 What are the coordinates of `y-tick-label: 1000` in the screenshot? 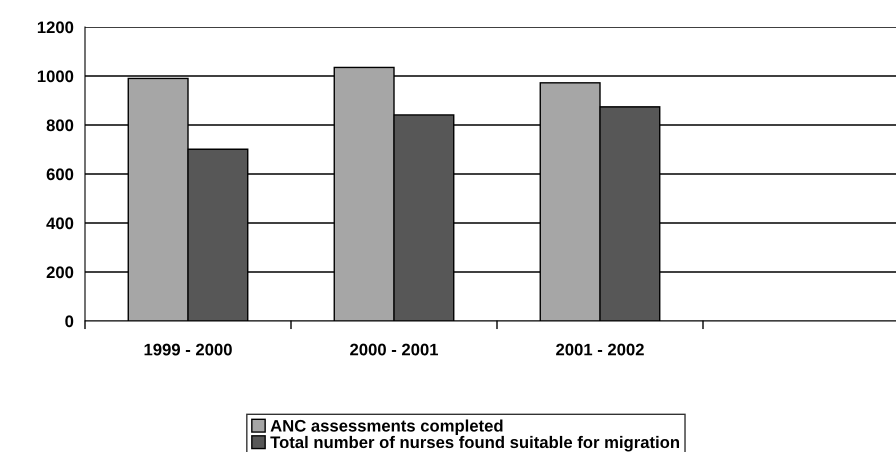 It's located at (56, 76).